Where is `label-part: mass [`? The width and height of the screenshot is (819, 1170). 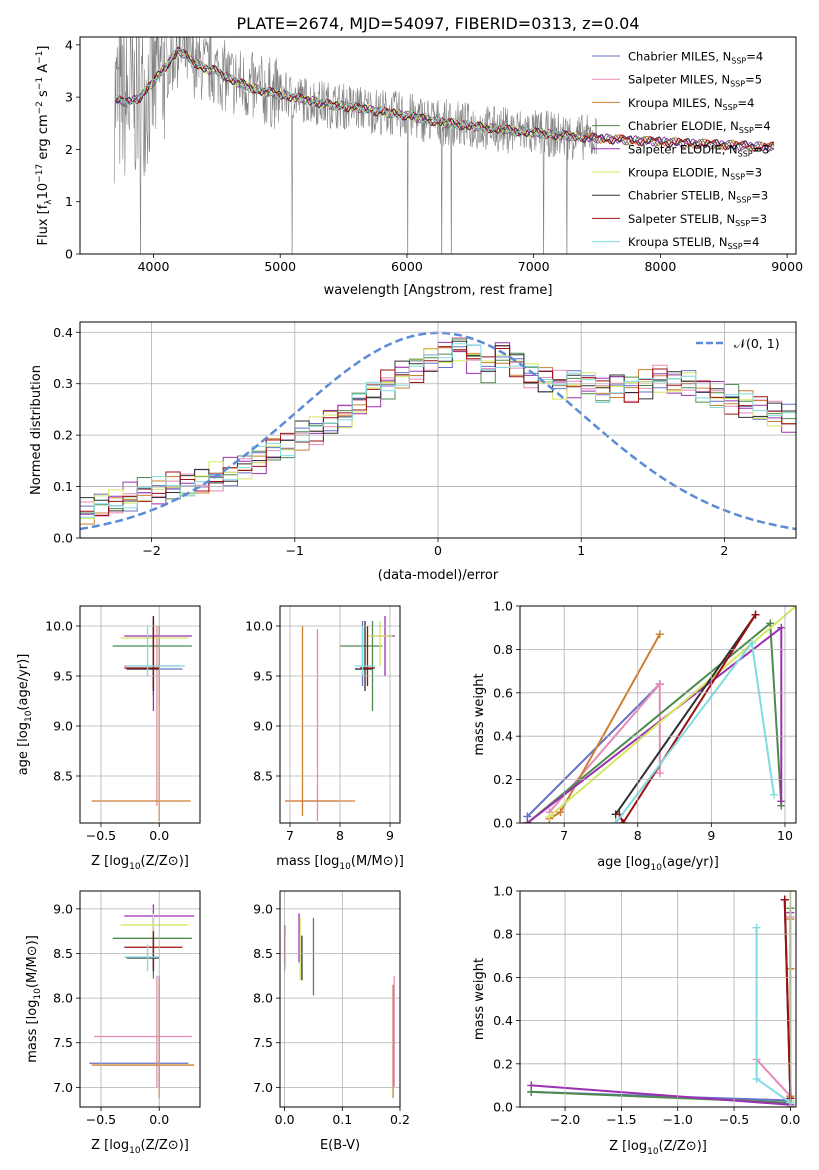
label-part: mass [ is located at coordinates (297, 861).